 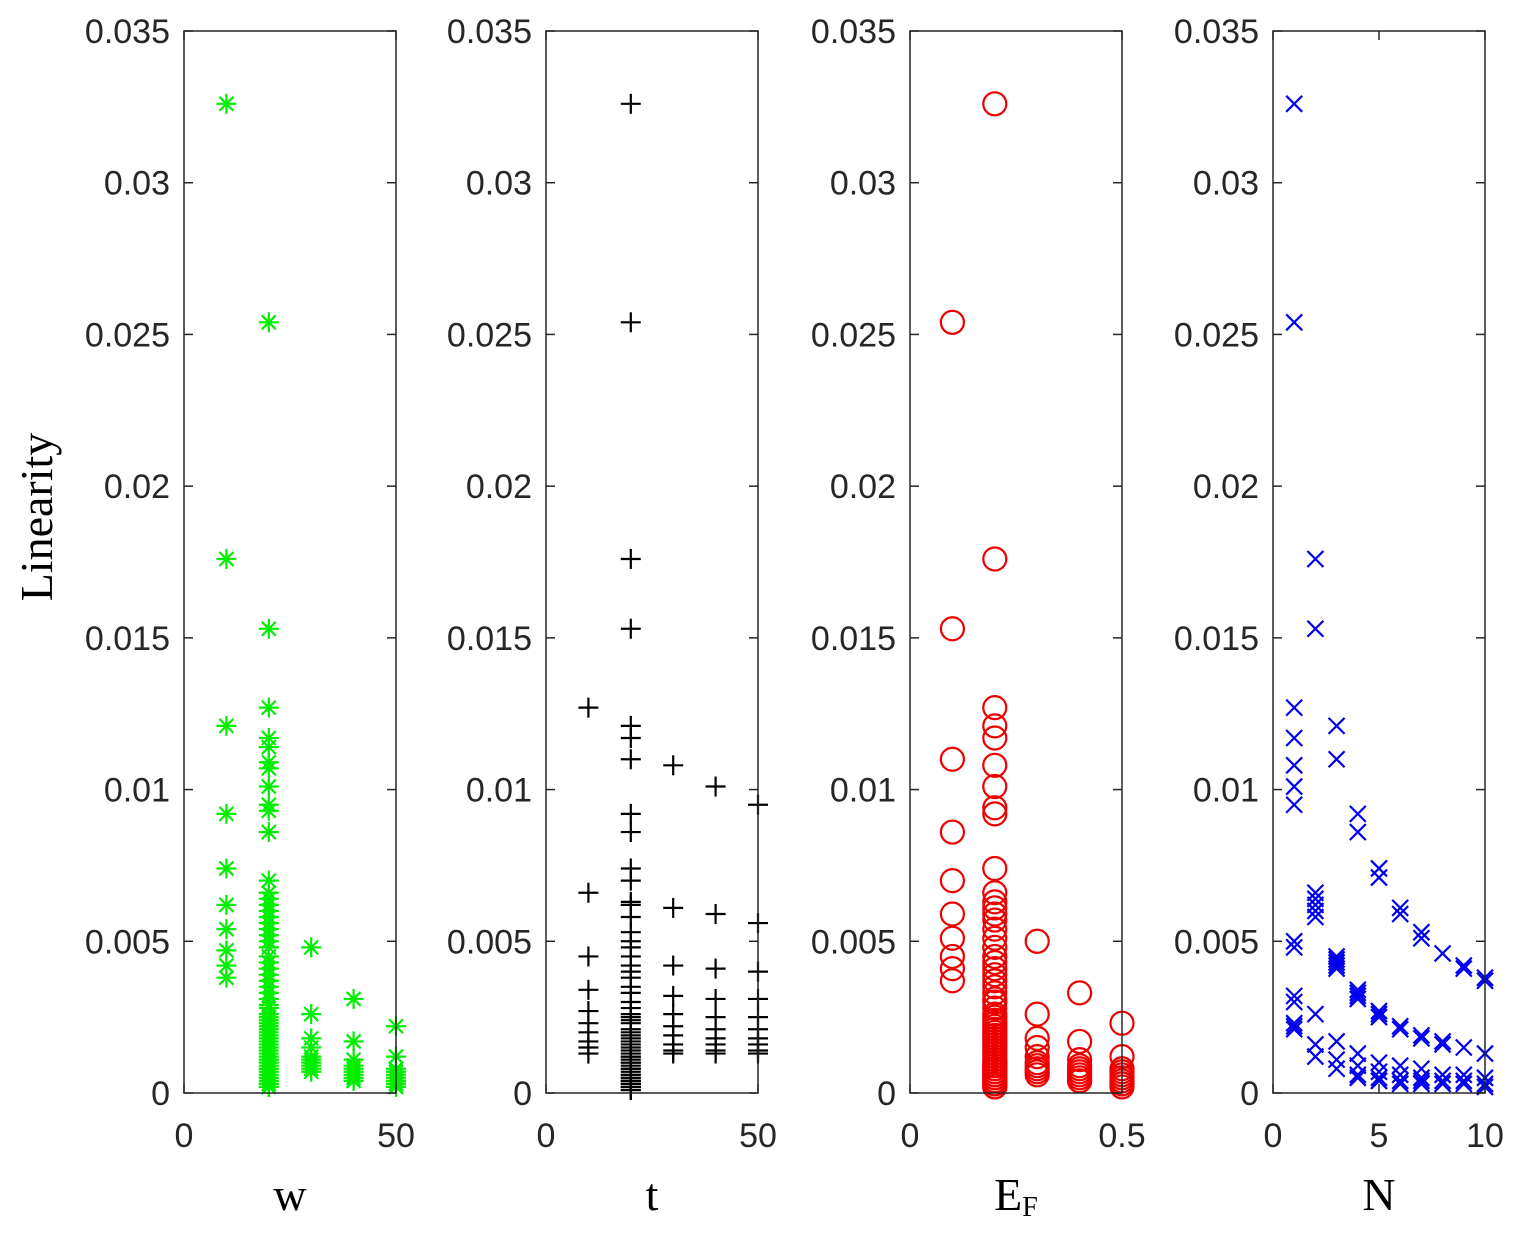 I want to click on n-ytick-label: 0.025, so click(x=1216, y=335).